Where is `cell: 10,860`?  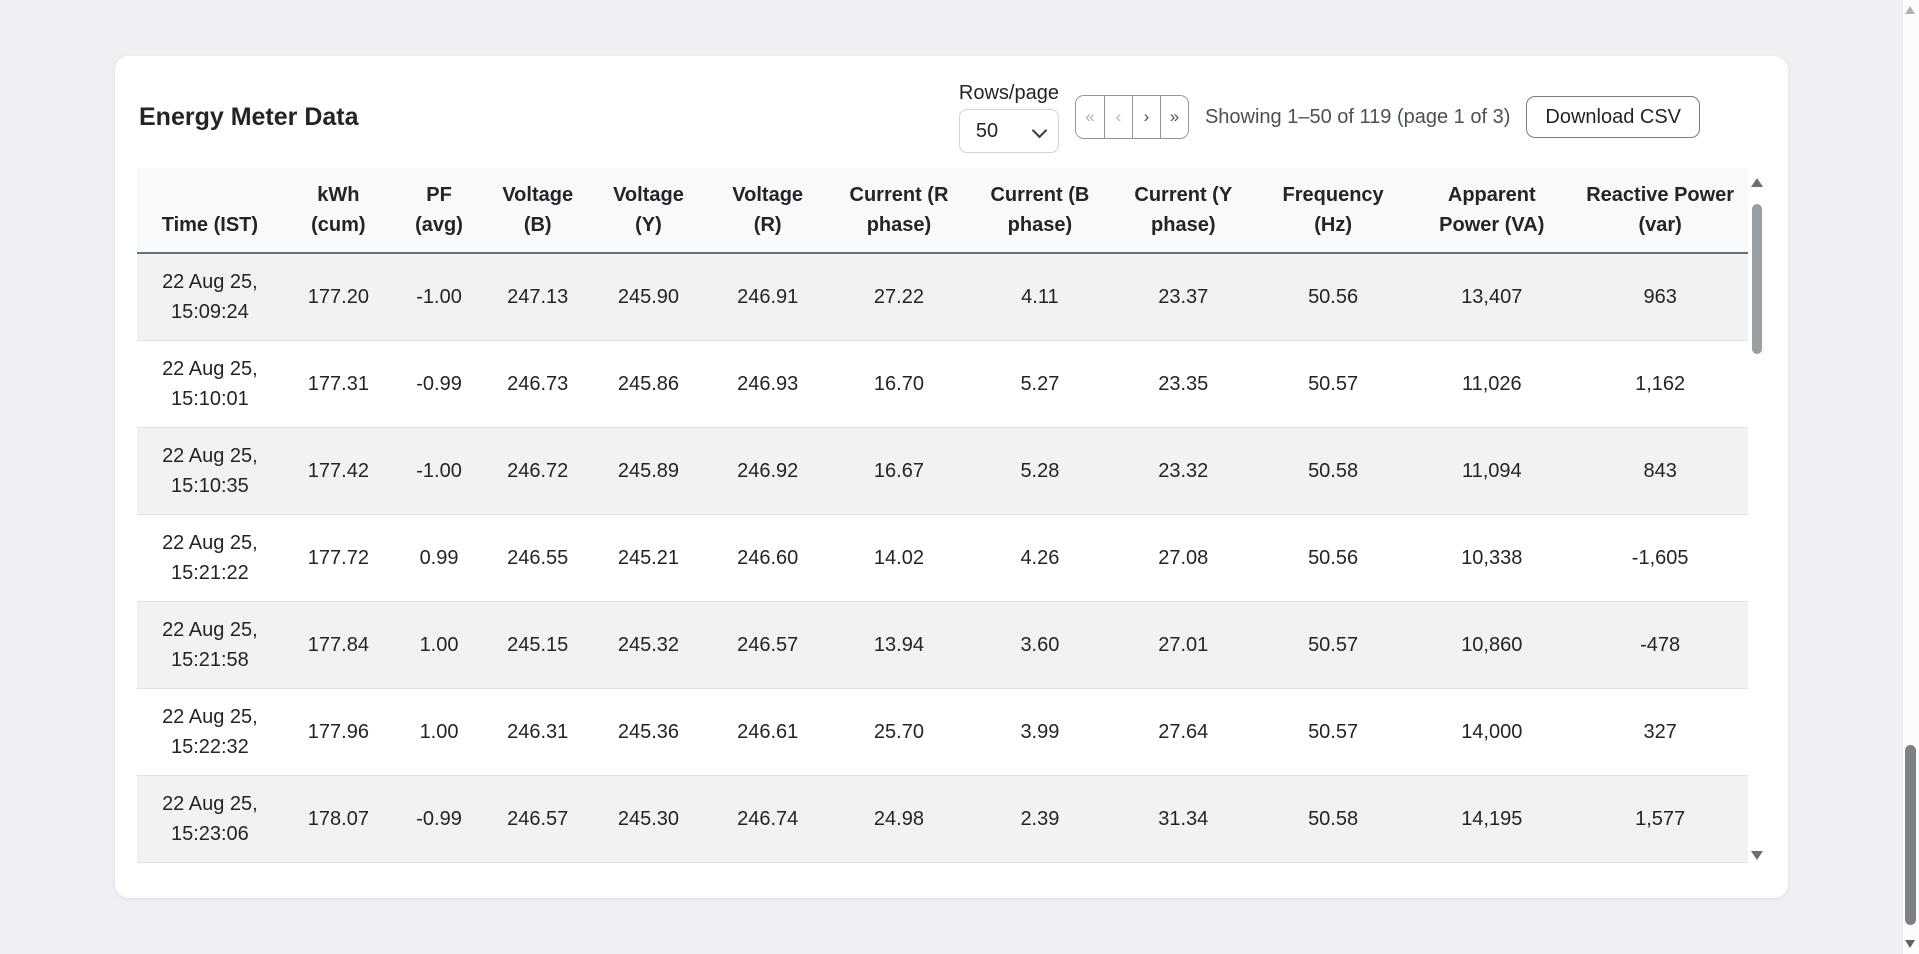
cell: 10,860 is located at coordinates (1492, 645).